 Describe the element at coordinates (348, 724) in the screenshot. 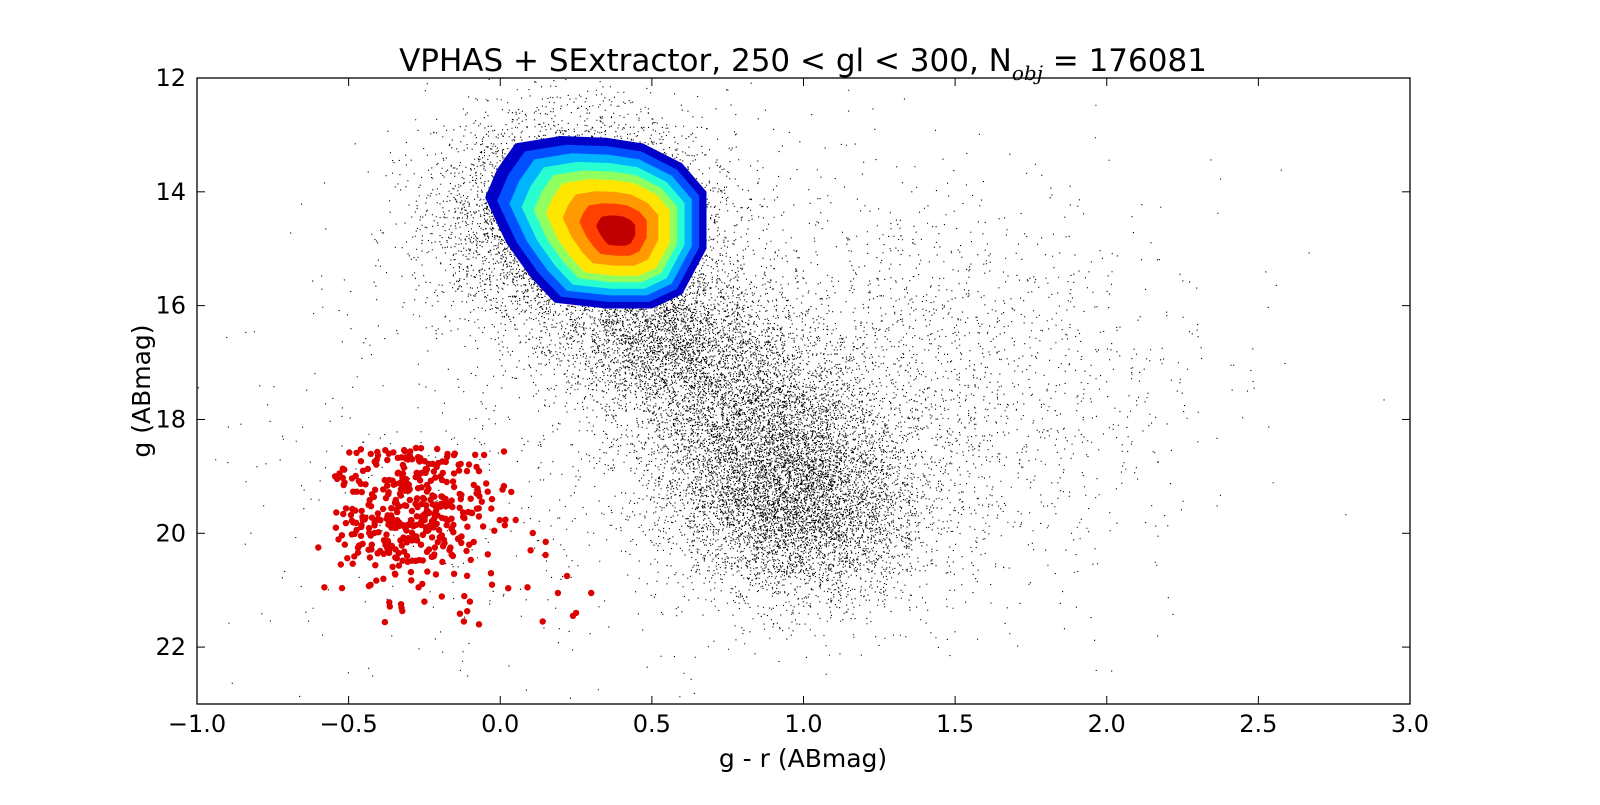

I see `x-tick-label: −0.5` at that location.